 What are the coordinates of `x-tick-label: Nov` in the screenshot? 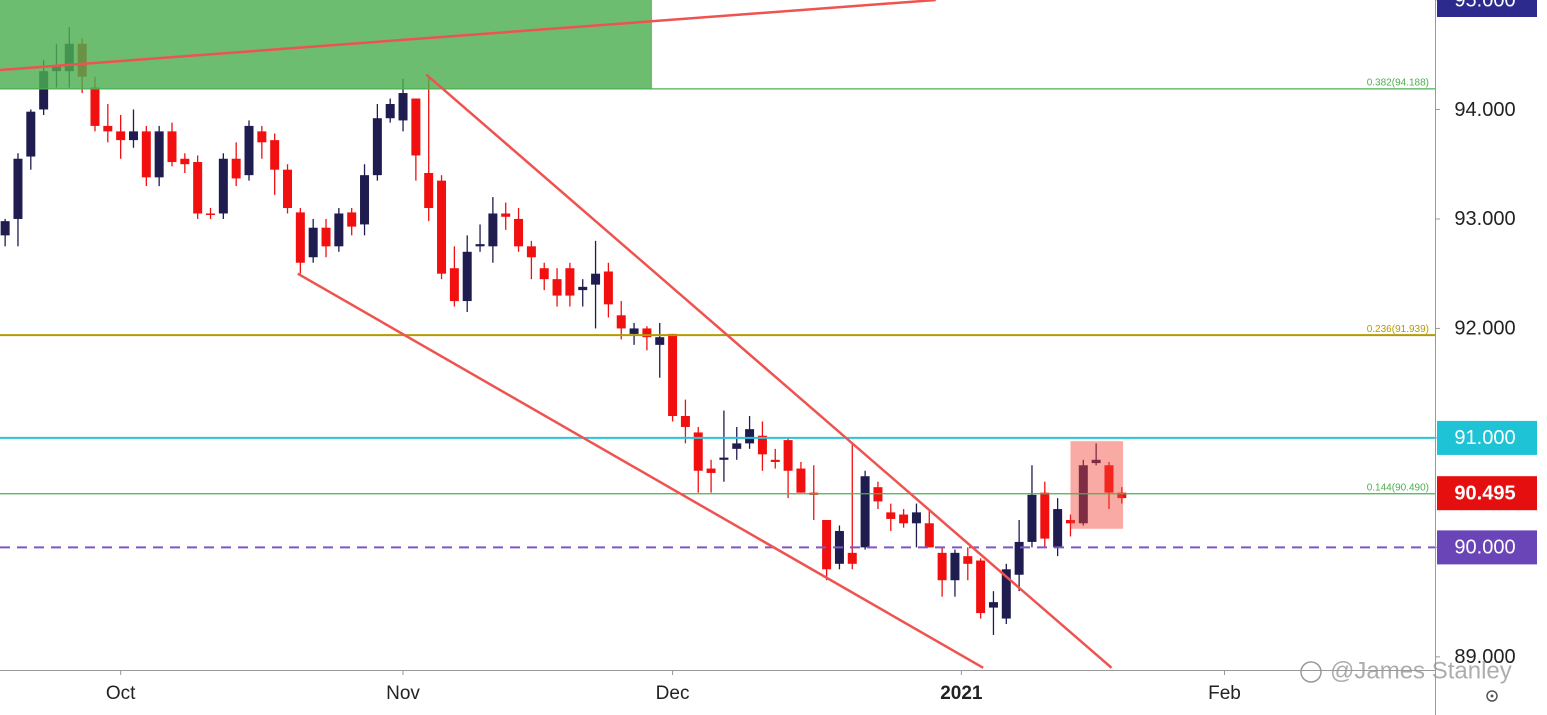 It's located at (403, 693).